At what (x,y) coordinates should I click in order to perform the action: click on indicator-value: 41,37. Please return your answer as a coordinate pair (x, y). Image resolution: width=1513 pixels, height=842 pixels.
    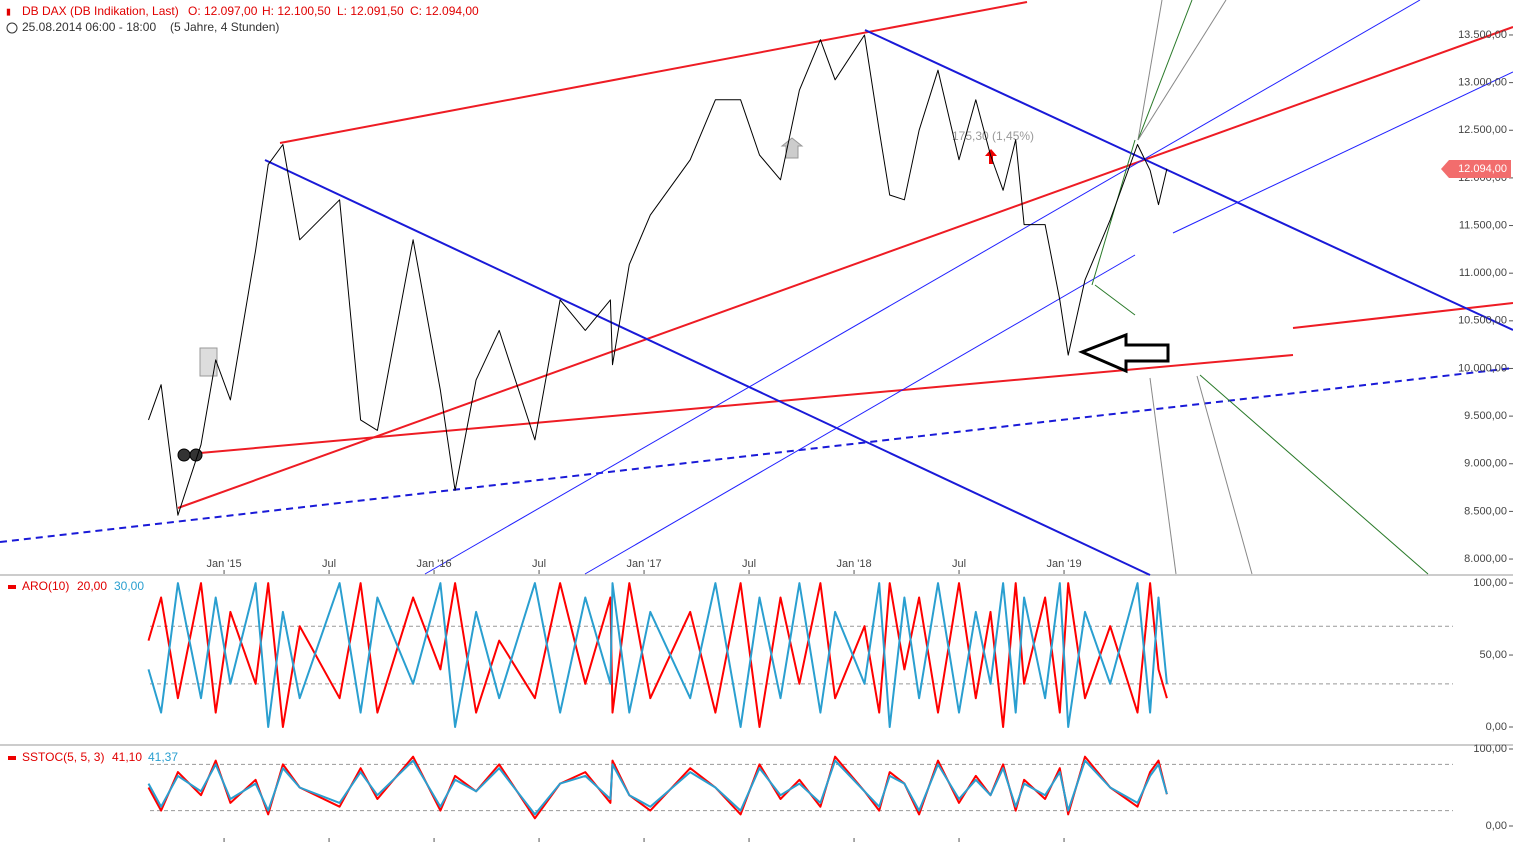
    Looking at the image, I should click on (163, 757).